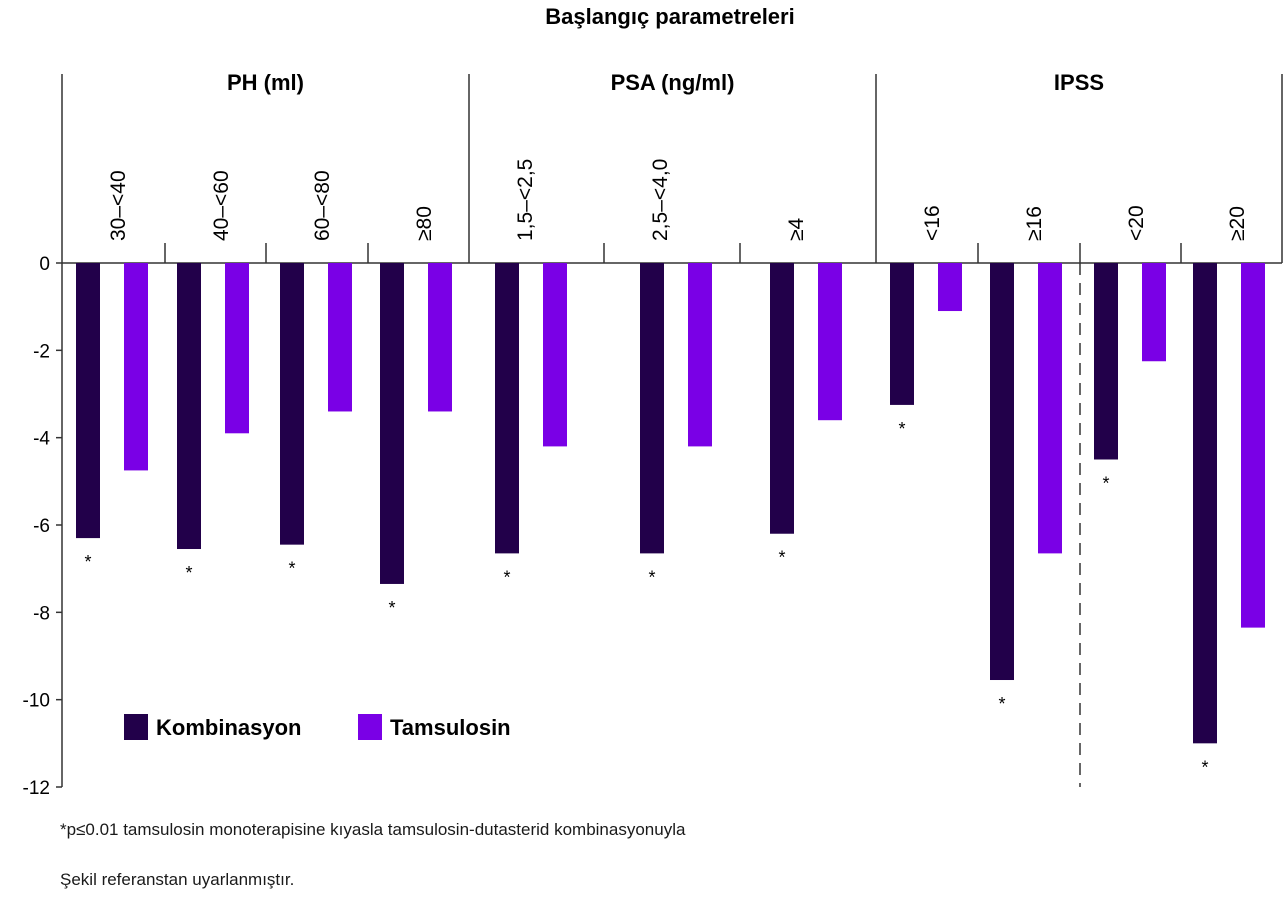  What do you see at coordinates (36, 701) in the screenshot?
I see `y-tick-label: -10` at bounding box center [36, 701].